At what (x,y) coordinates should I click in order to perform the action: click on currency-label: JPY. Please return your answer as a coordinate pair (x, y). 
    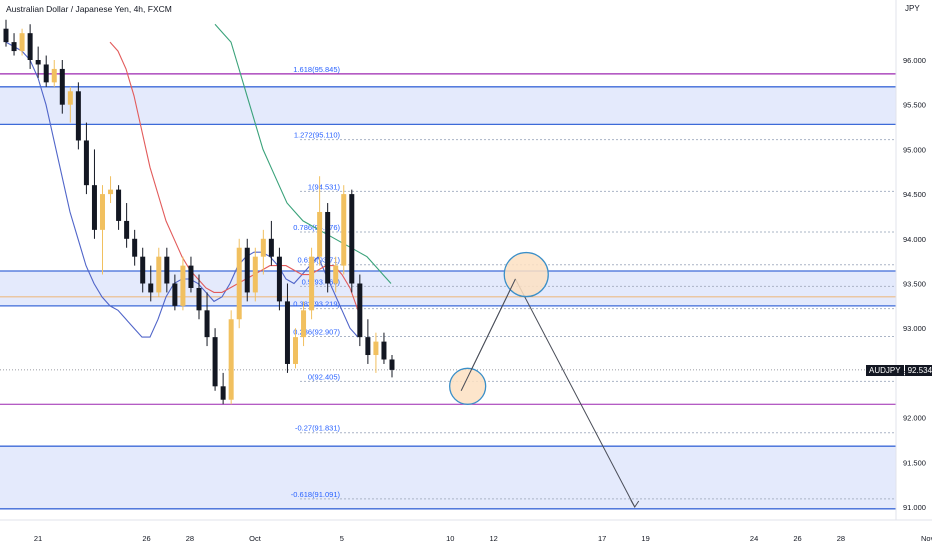
    Looking at the image, I should click on (912, 8).